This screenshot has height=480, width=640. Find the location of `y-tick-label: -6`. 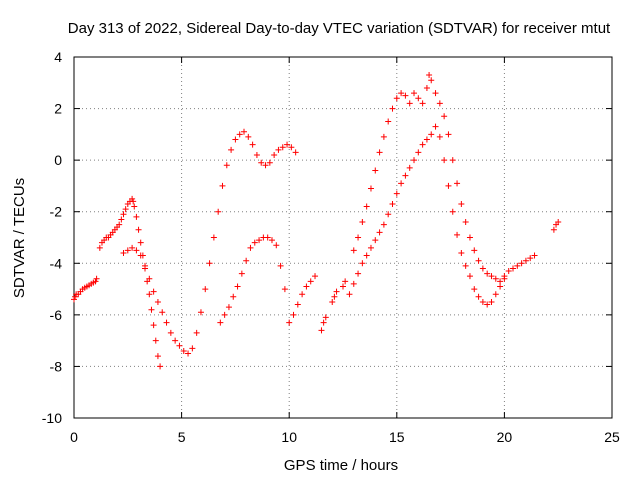

y-tick-label: -6 is located at coordinates (56, 315).